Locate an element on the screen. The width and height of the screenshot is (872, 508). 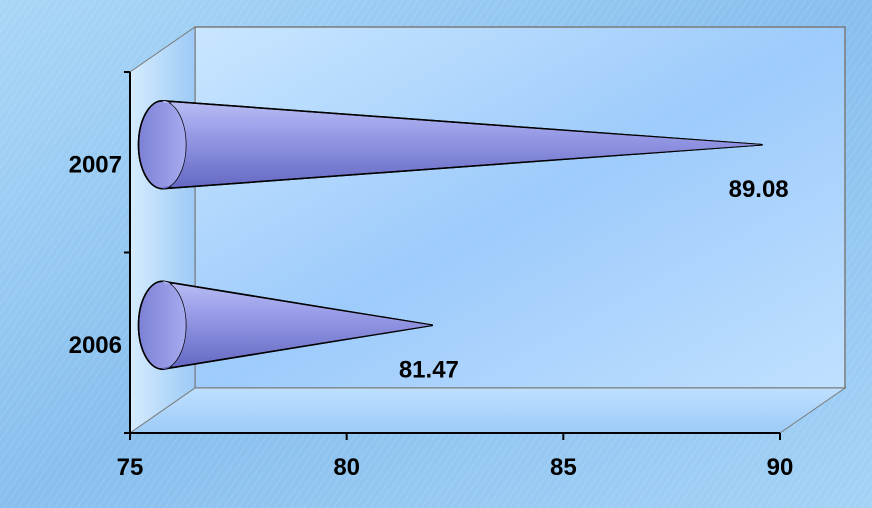
y-tick-label-2006: 2006 is located at coordinates (95, 345).